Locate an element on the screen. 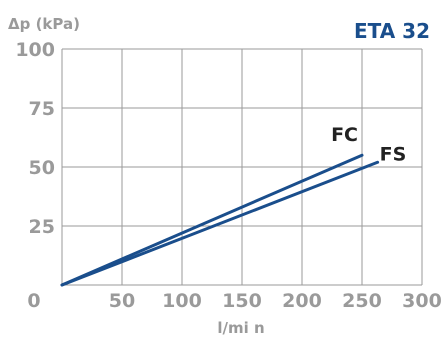 Image resolution: width=443 pixels, height=341 pixels. y-tick-label: 50 is located at coordinates (42, 168).